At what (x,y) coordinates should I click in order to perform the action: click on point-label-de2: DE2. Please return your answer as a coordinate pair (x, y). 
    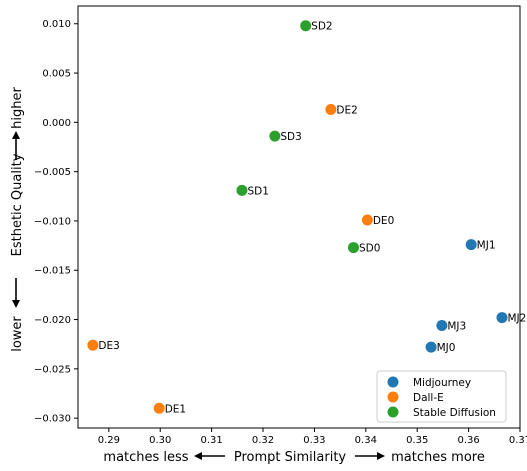
    Looking at the image, I should click on (346, 111).